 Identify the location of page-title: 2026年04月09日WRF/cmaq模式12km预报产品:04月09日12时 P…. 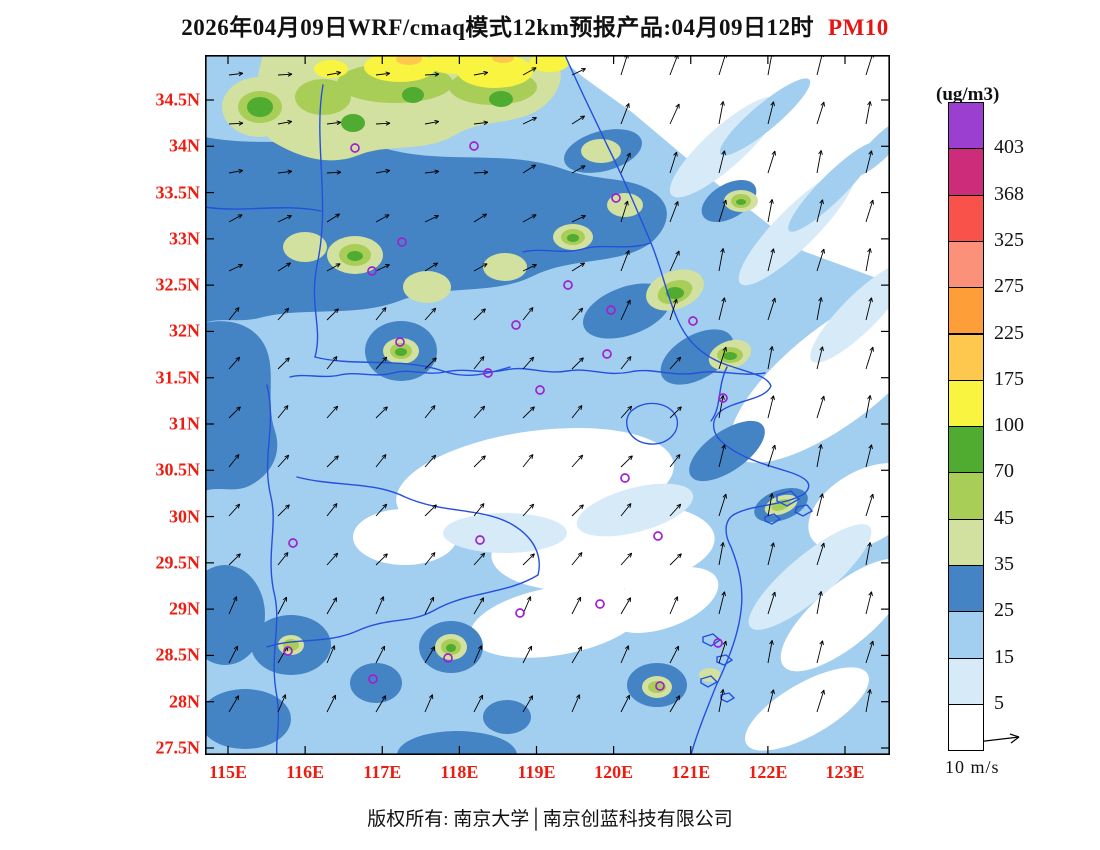
(535, 25).